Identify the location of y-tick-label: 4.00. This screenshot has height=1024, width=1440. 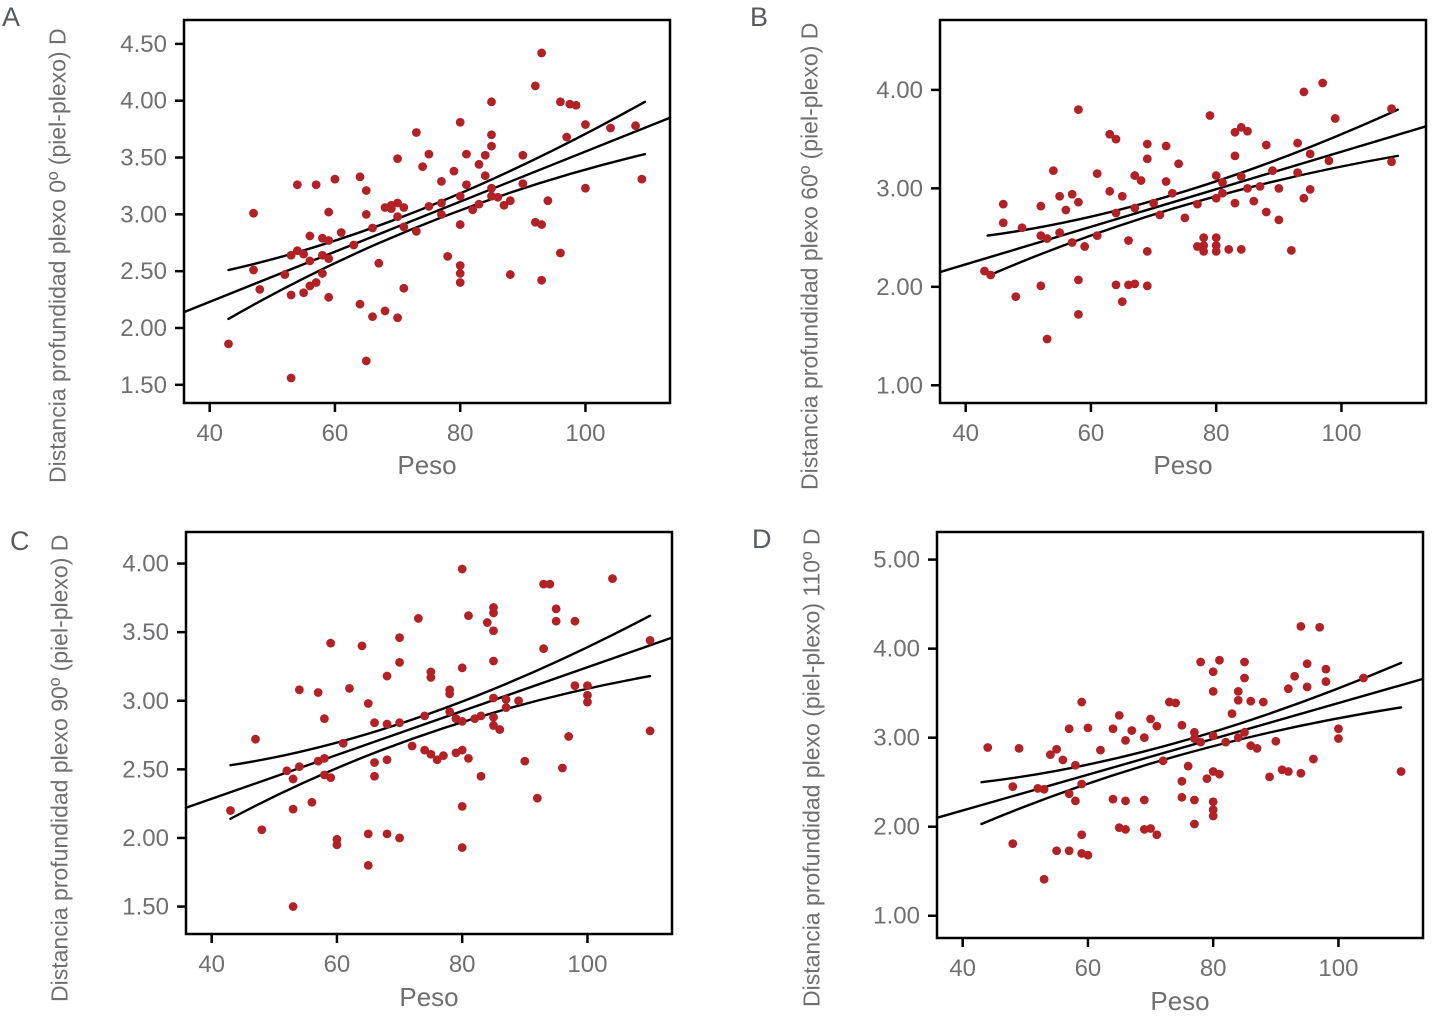
(896, 649).